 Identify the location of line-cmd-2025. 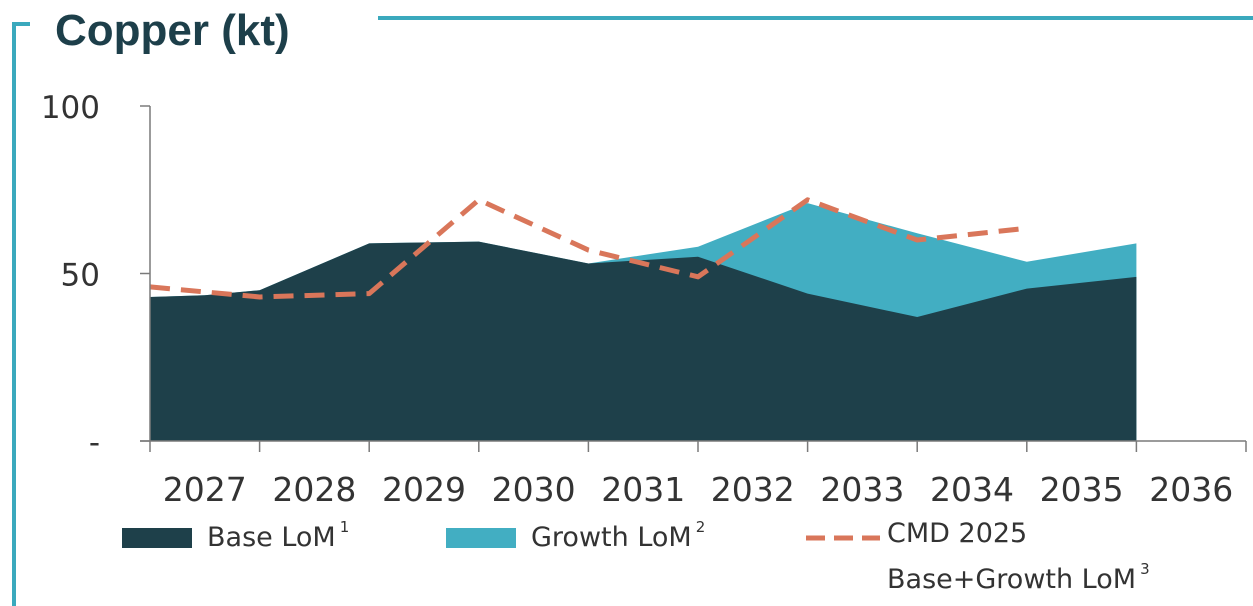
(588, 248).